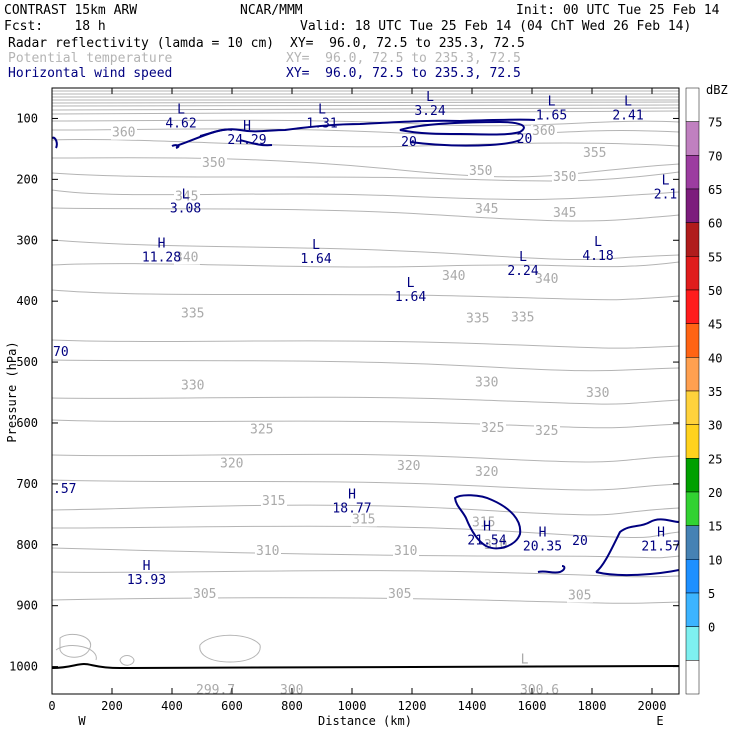 Image resolution: width=740 pixels, height=740 pixels. I want to click on y-tick-label: 500, so click(27, 362).